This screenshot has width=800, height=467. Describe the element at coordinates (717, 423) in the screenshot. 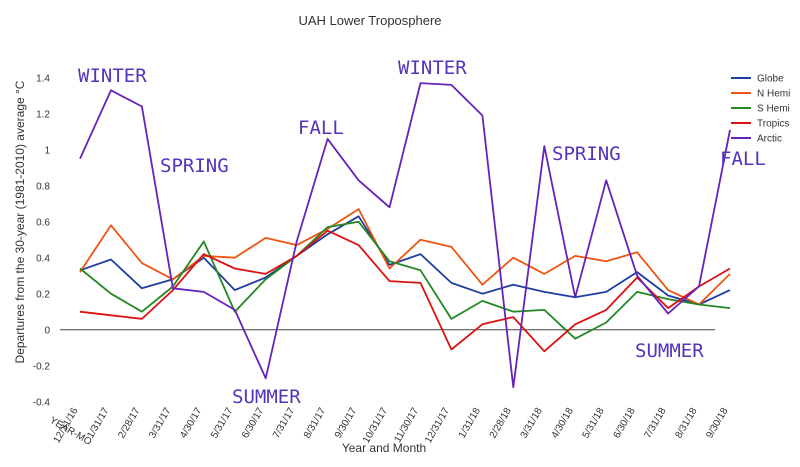

I see `x-tick-label: 9/30/18` at that location.